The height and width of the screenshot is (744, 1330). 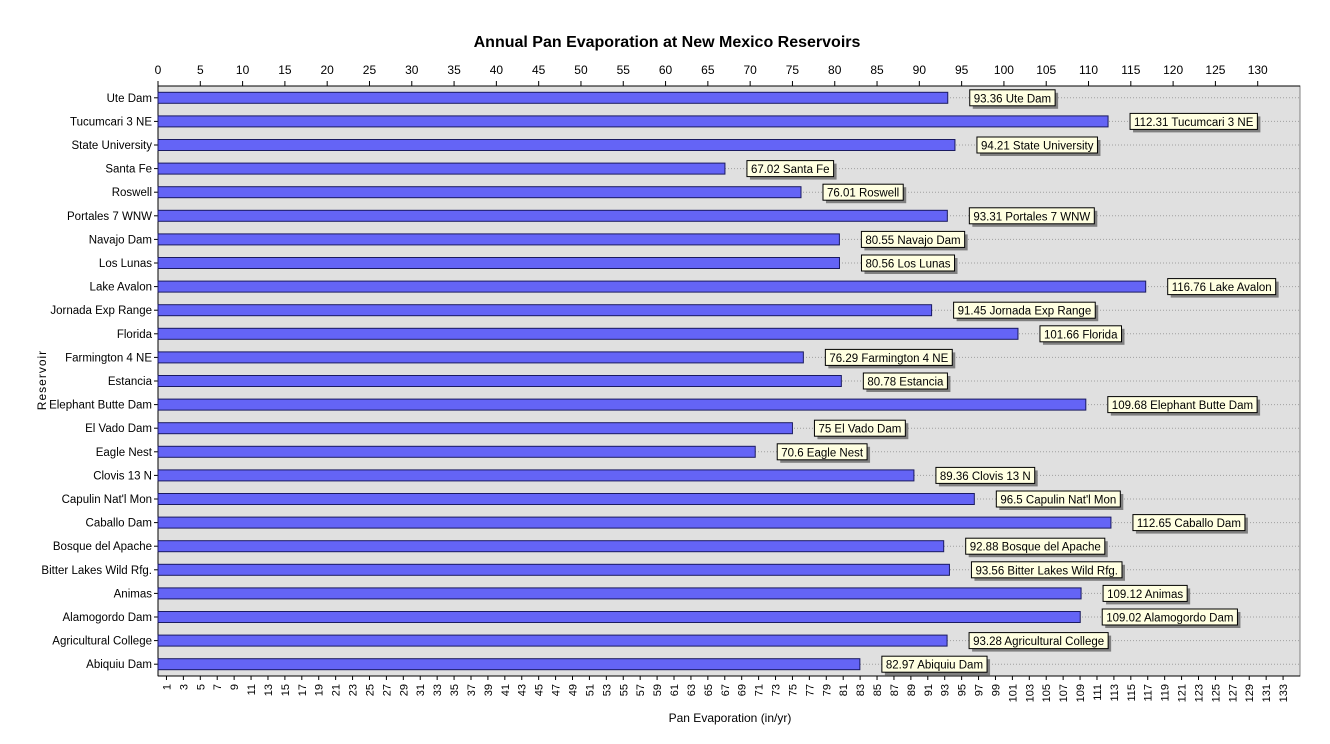 I want to click on bottom-tick-label: 71, so click(x=760, y=690).